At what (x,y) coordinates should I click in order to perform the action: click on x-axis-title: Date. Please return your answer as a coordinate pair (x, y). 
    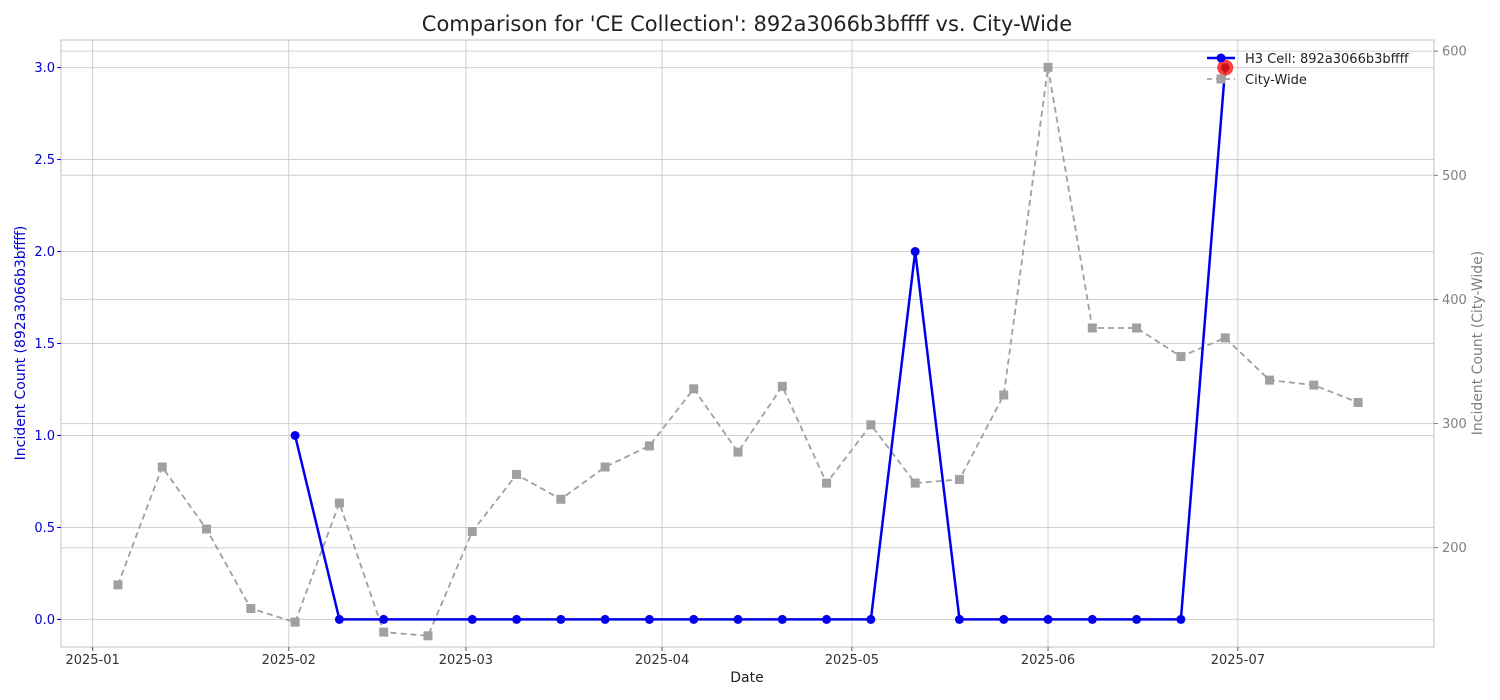
    Looking at the image, I should click on (746, 678).